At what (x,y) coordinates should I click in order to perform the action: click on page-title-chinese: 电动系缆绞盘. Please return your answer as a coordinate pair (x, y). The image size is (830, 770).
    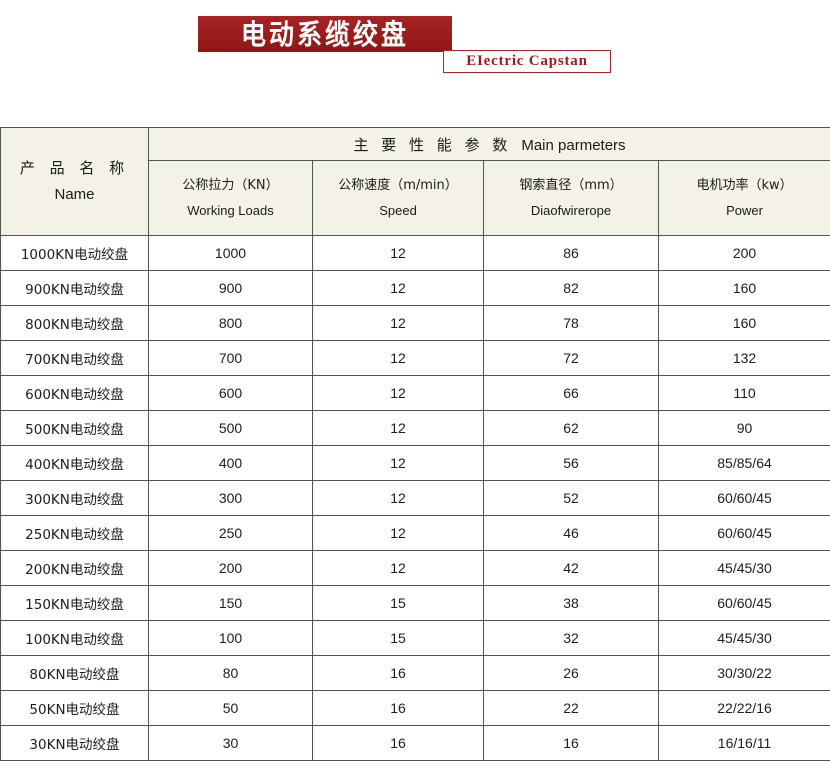
    Looking at the image, I should click on (324, 34).